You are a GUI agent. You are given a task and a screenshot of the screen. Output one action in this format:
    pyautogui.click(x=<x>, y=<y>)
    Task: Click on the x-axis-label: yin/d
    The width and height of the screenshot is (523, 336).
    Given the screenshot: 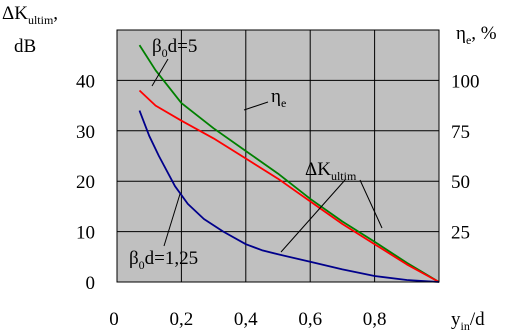 What is the action you would take?
    pyautogui.click(x=468, y=321)
    